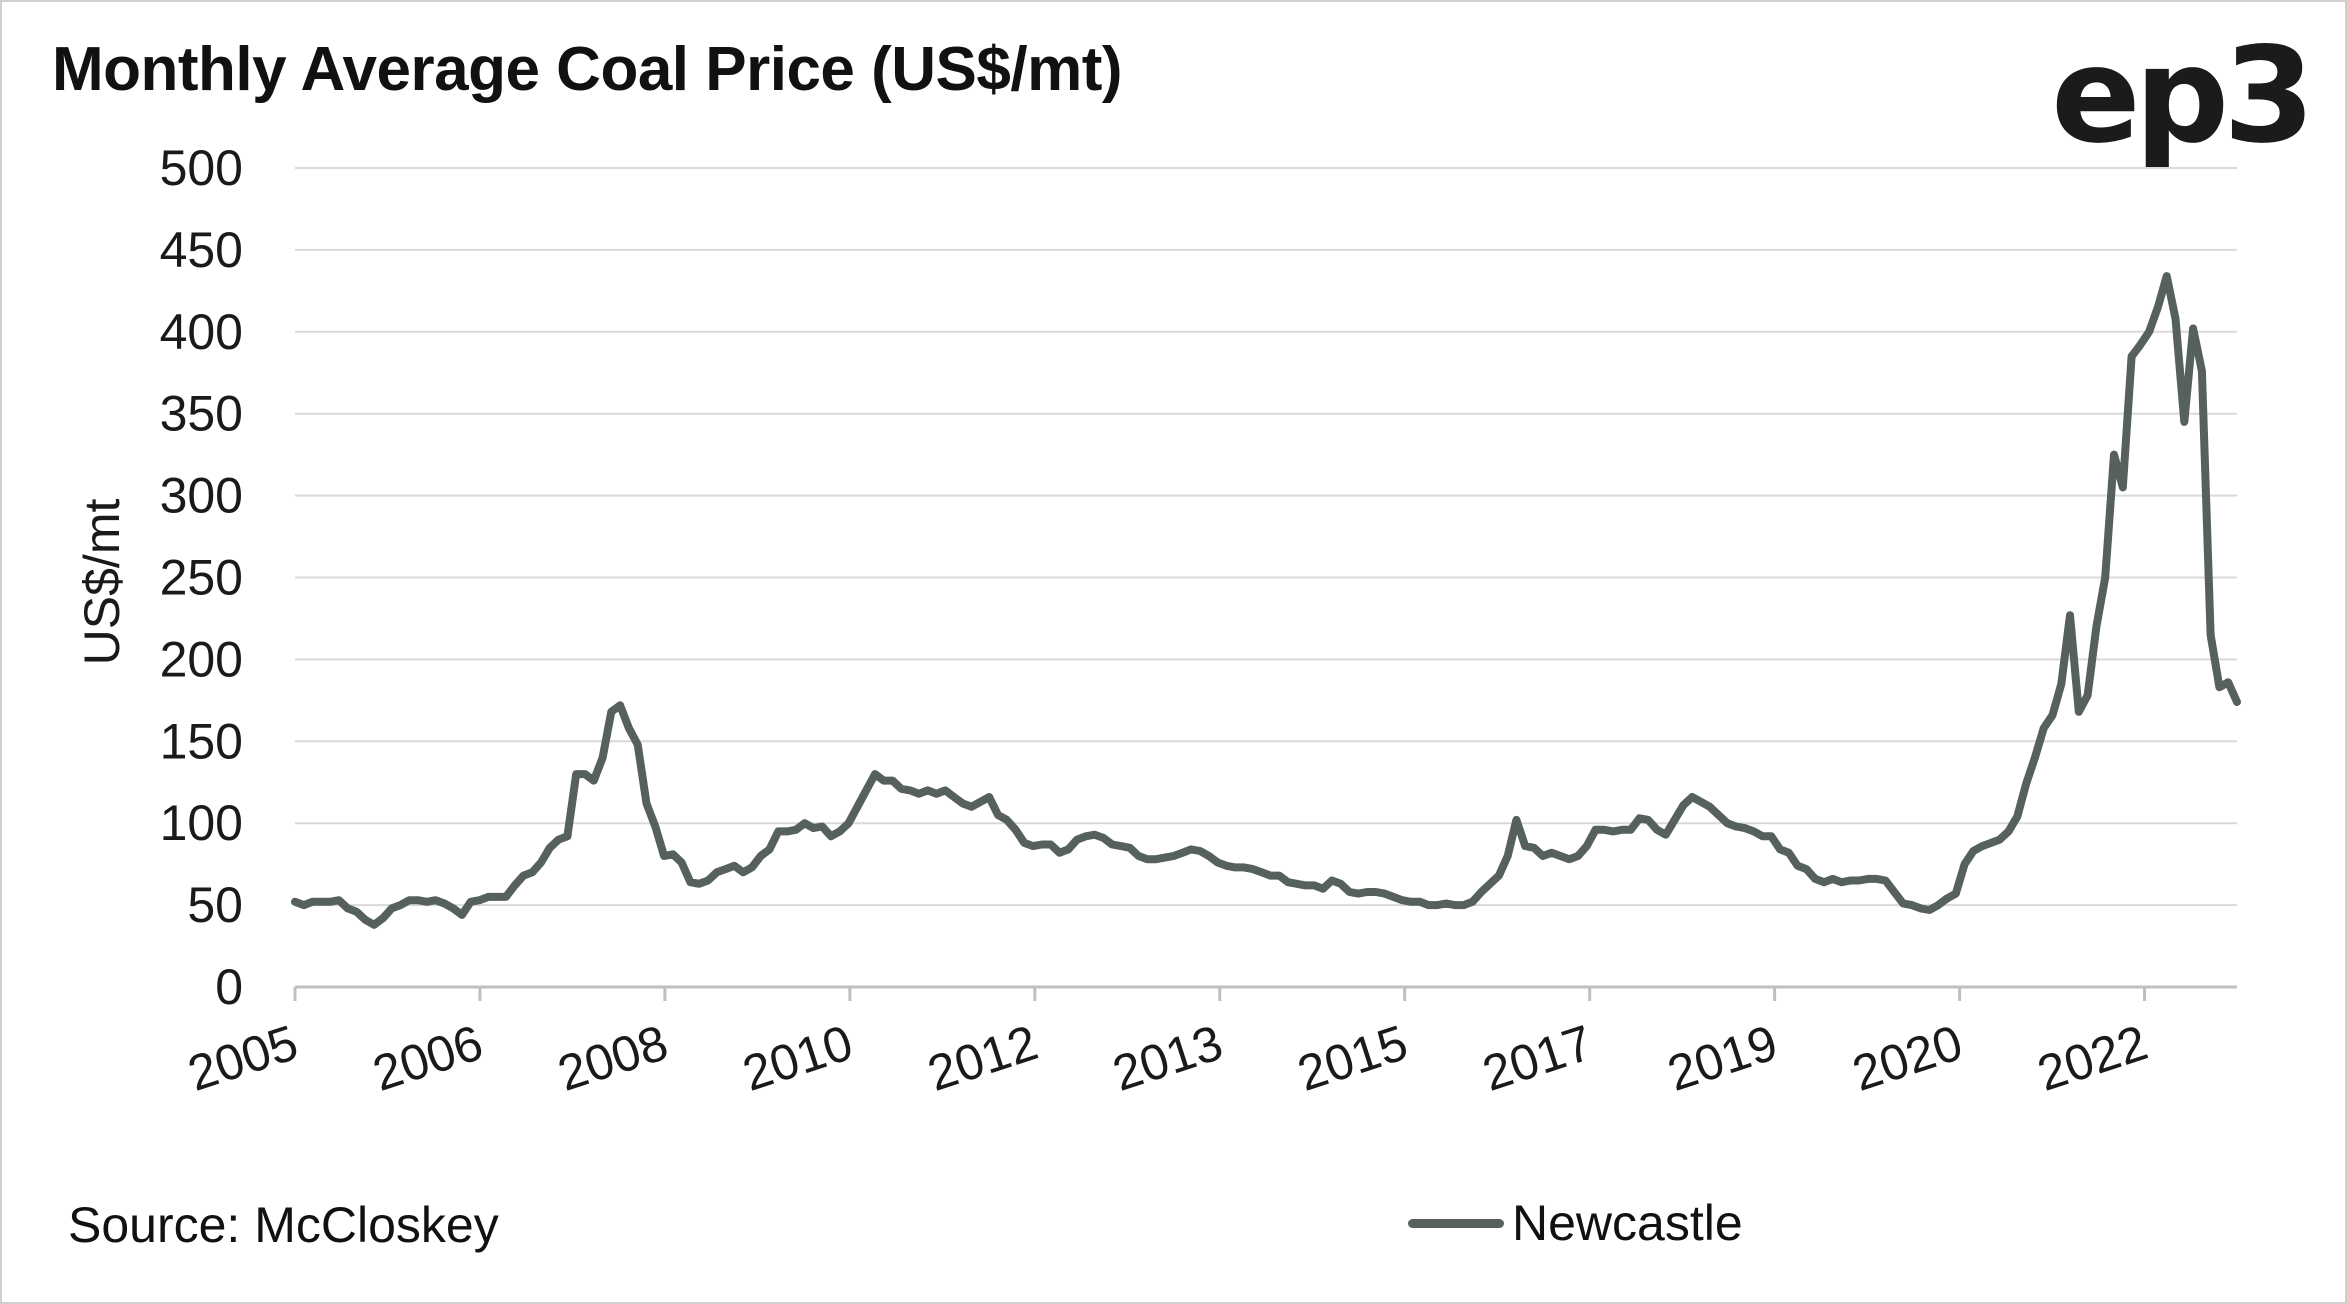  Describe the element at coordinates (587, 69) in the screenshot. I see `chart-title: Monthly Average Coal Price (US$/mt)` at that location.